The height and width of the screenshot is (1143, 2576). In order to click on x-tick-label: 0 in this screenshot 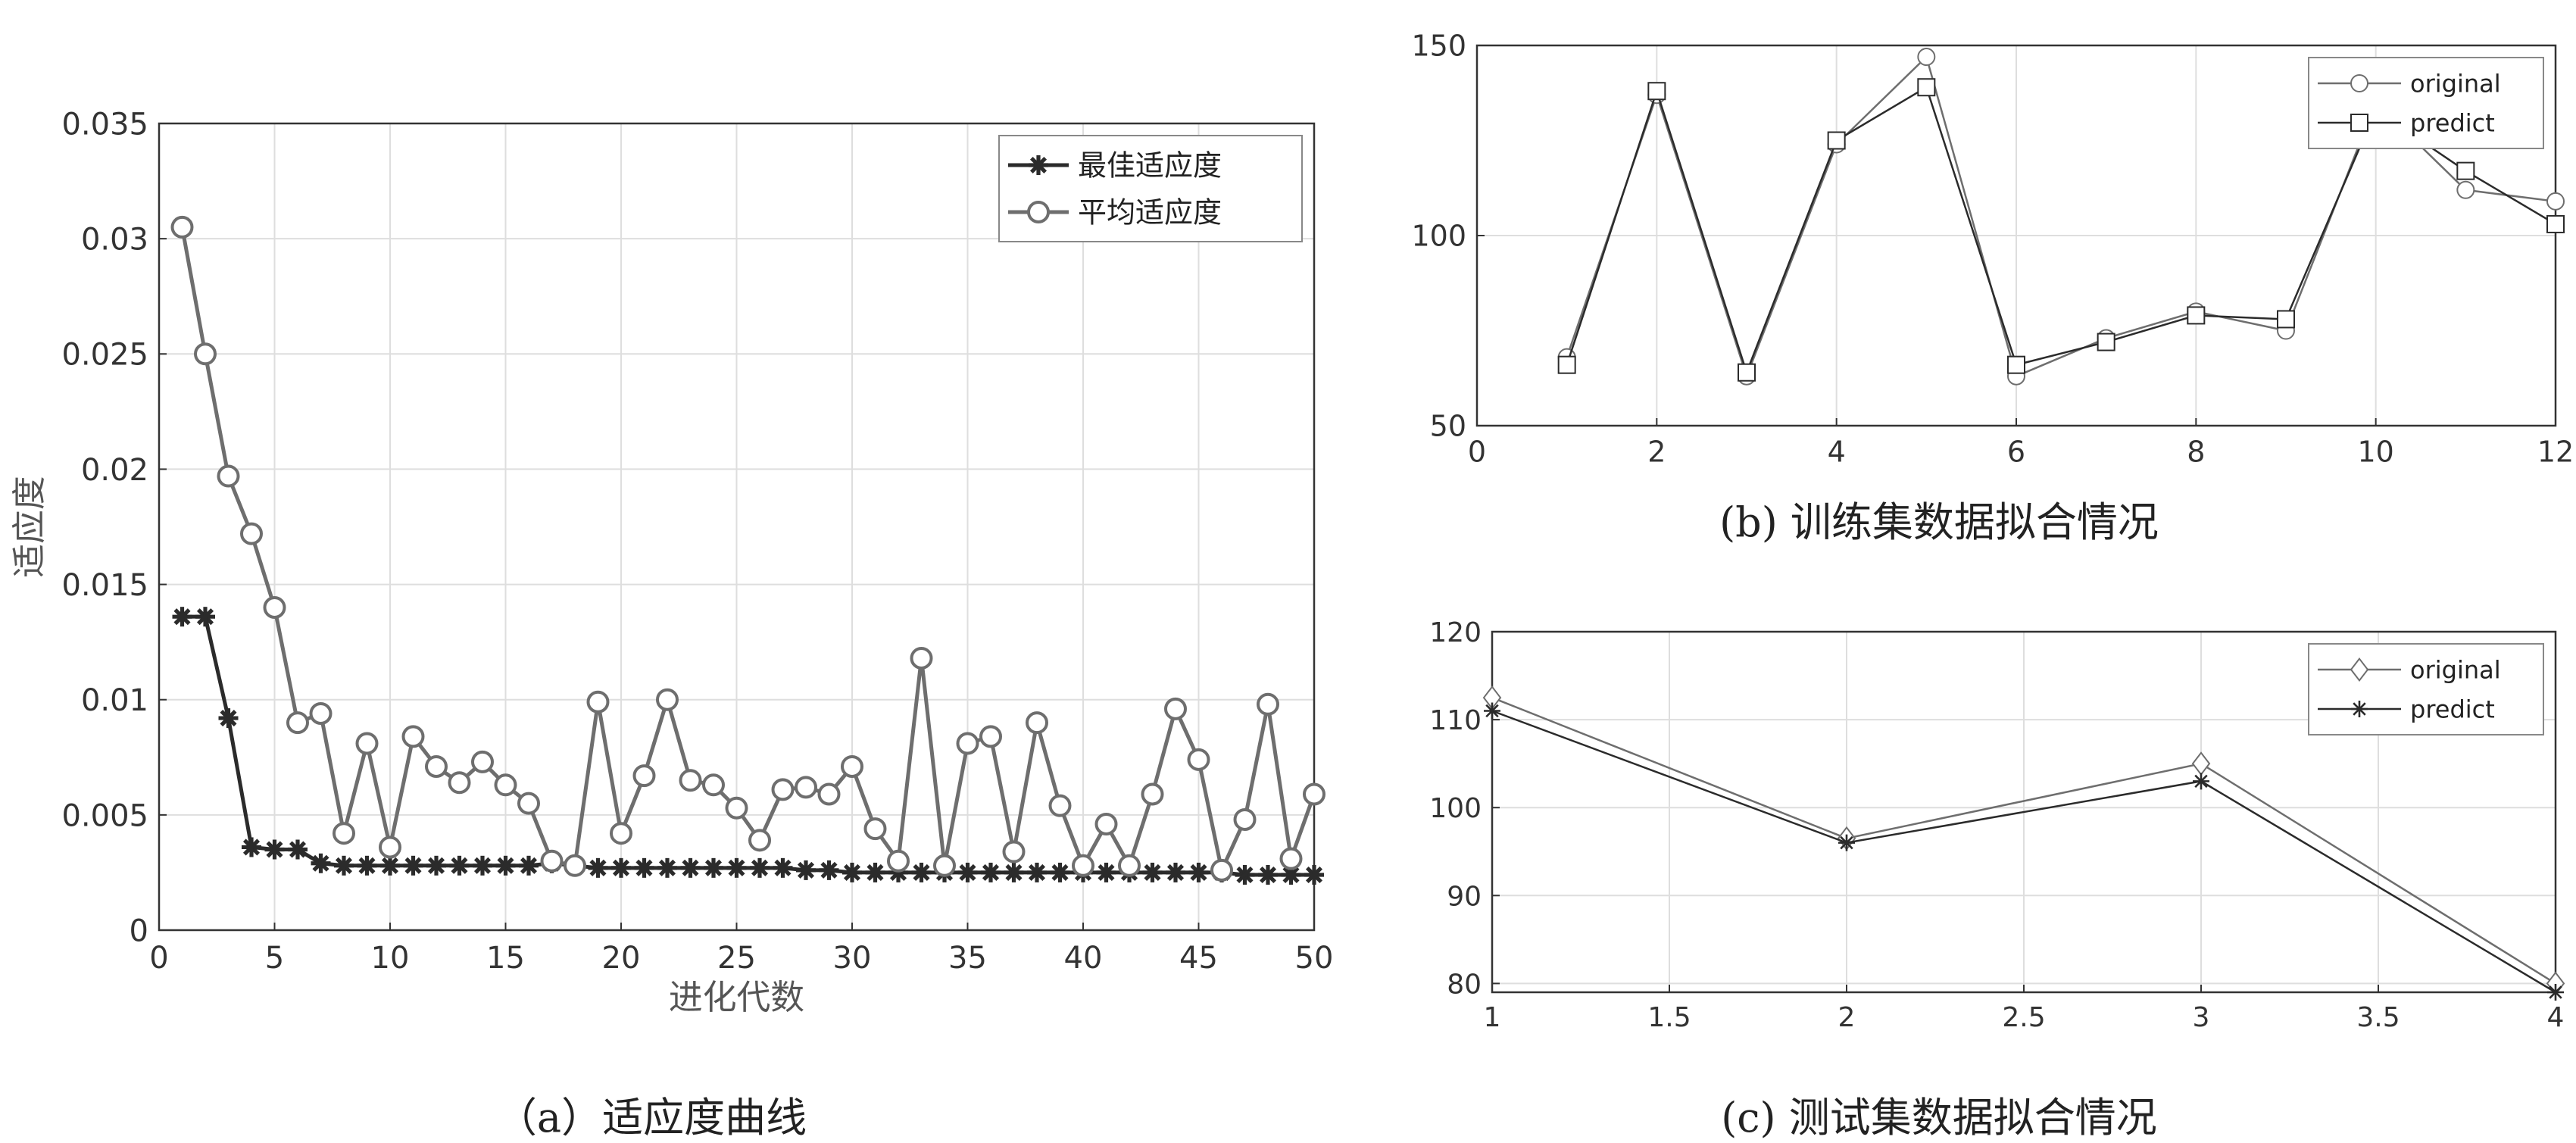, I will do `click(1477, 452)`.